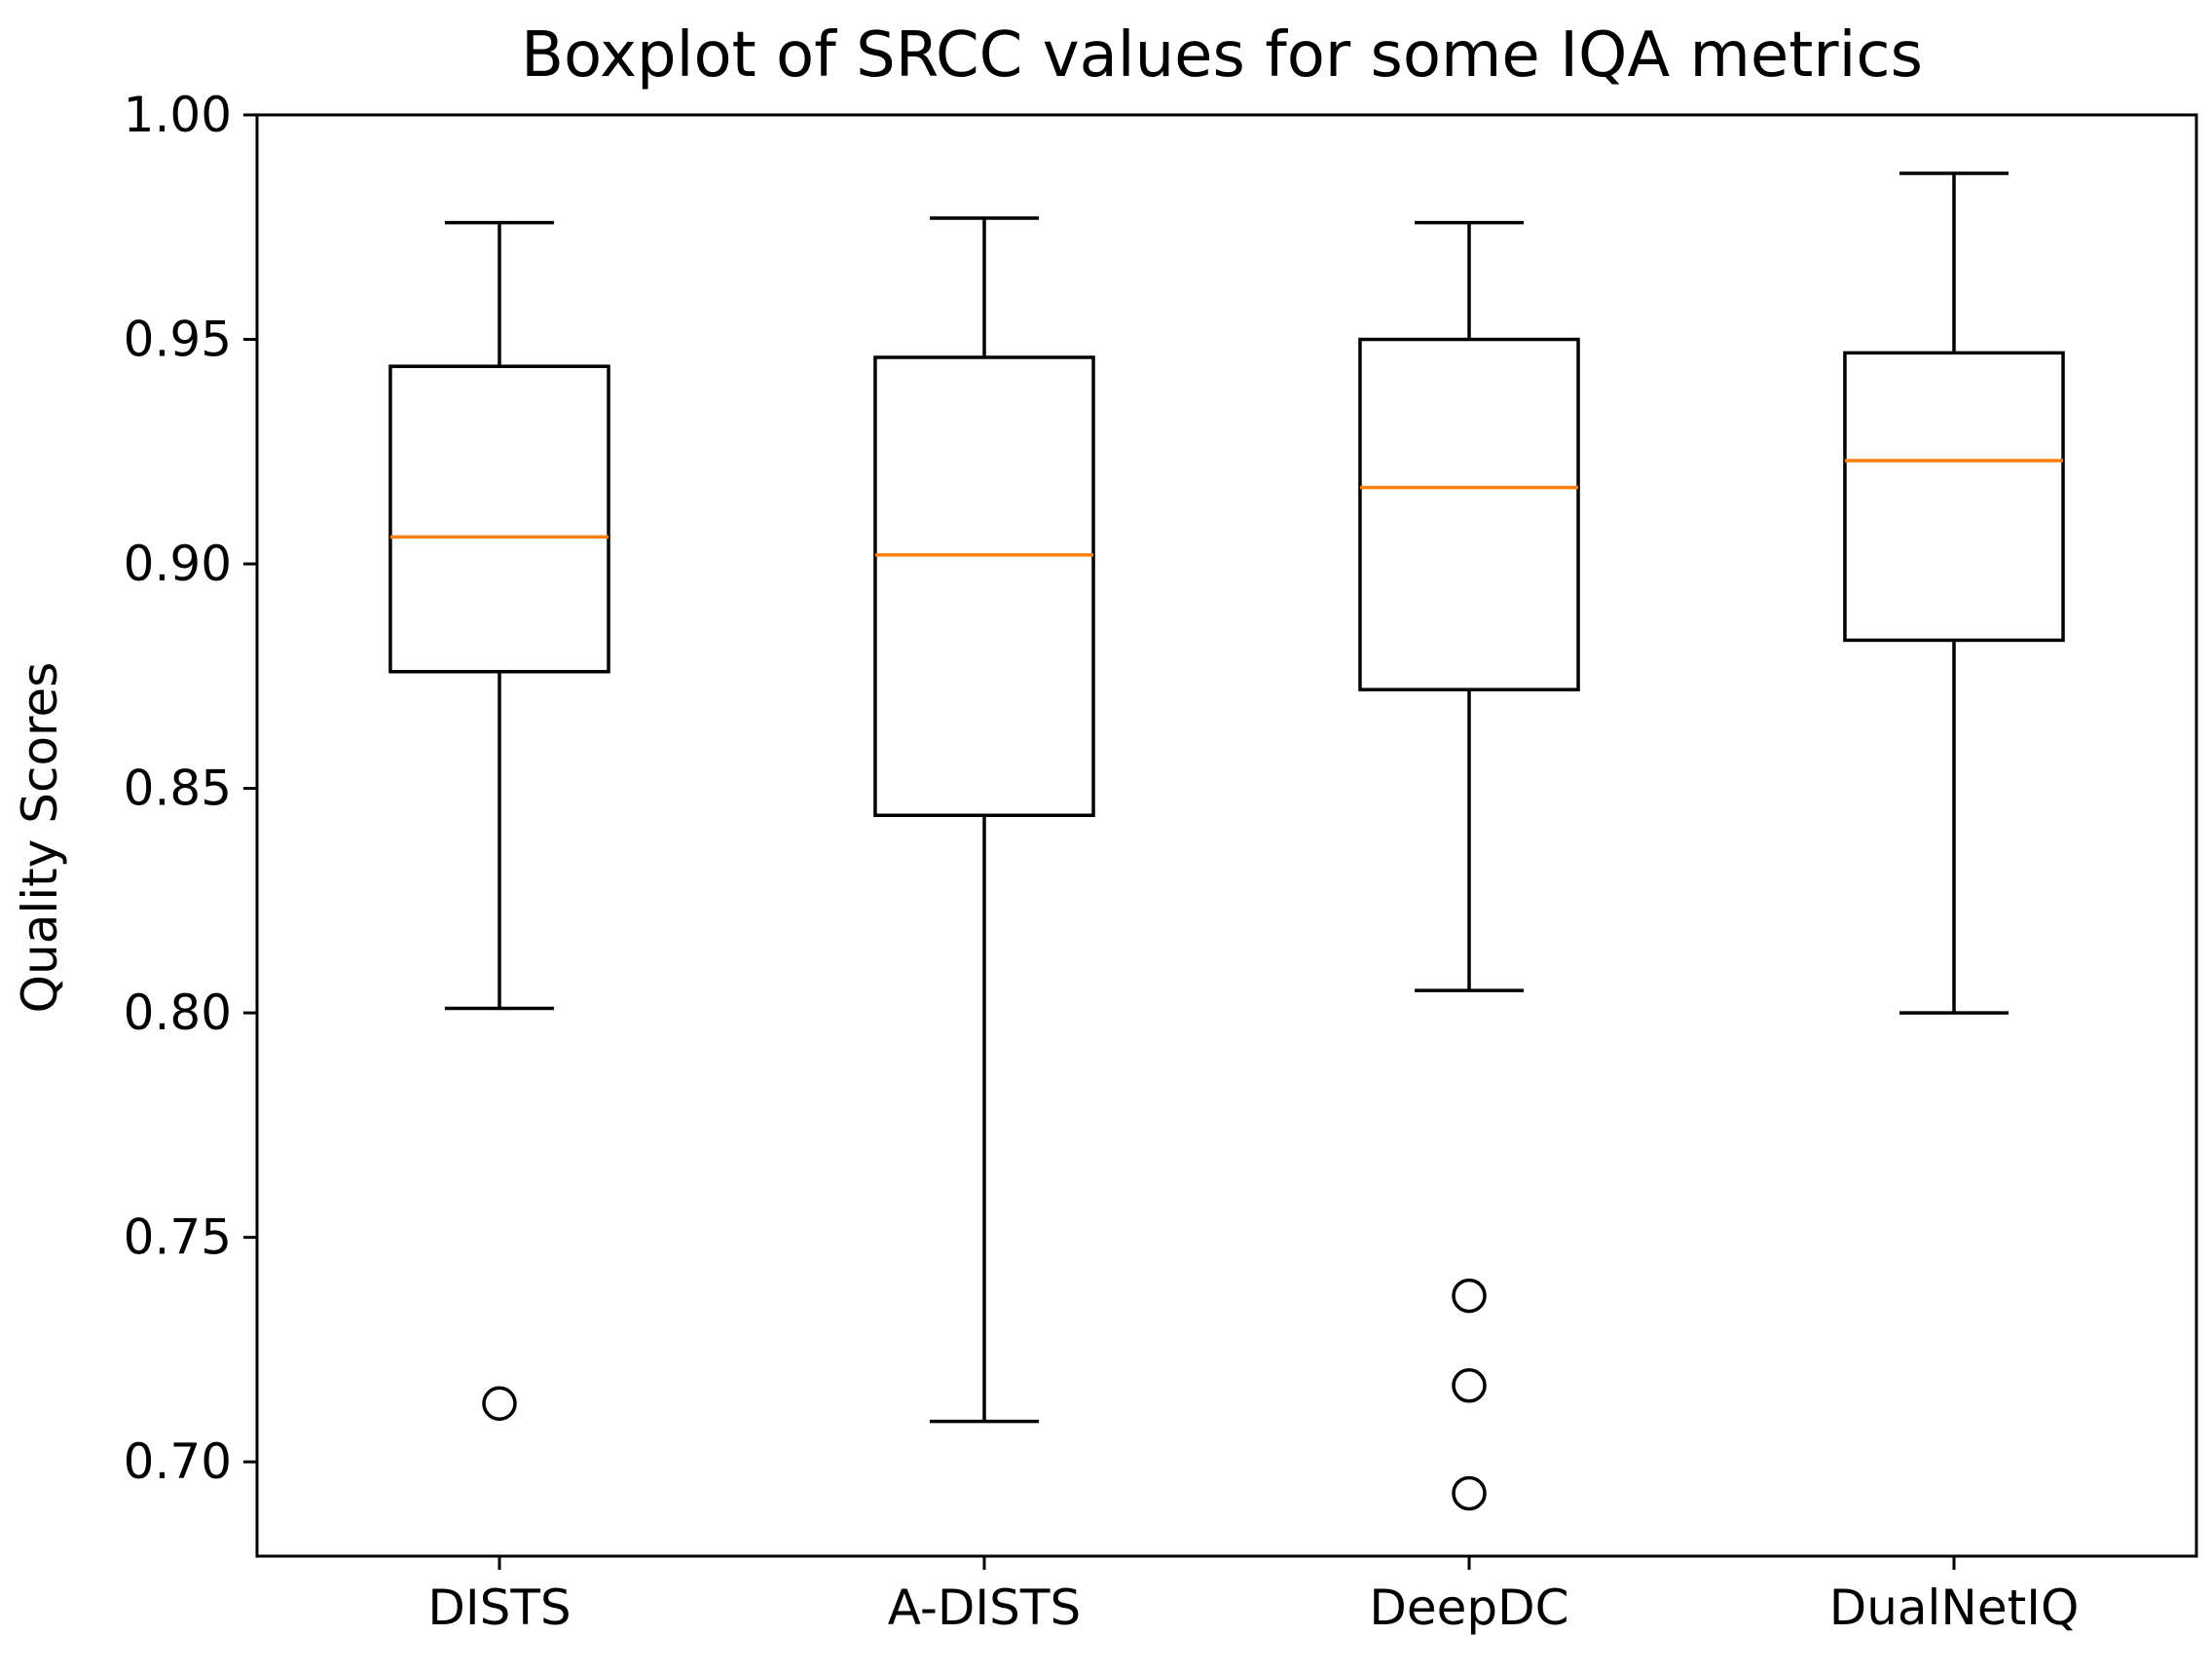  What do you see at coordinates (499, 1608) in the screenshot?
I see `x-tick-label: DISTS` at bounding box center [499, 1608].